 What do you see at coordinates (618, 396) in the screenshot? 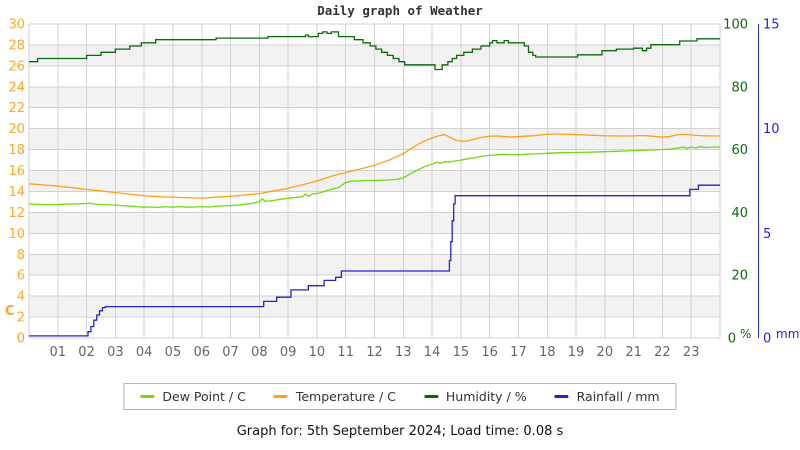
I see `legend-label: Rainfall / mm` at bounding box center [618, 396].